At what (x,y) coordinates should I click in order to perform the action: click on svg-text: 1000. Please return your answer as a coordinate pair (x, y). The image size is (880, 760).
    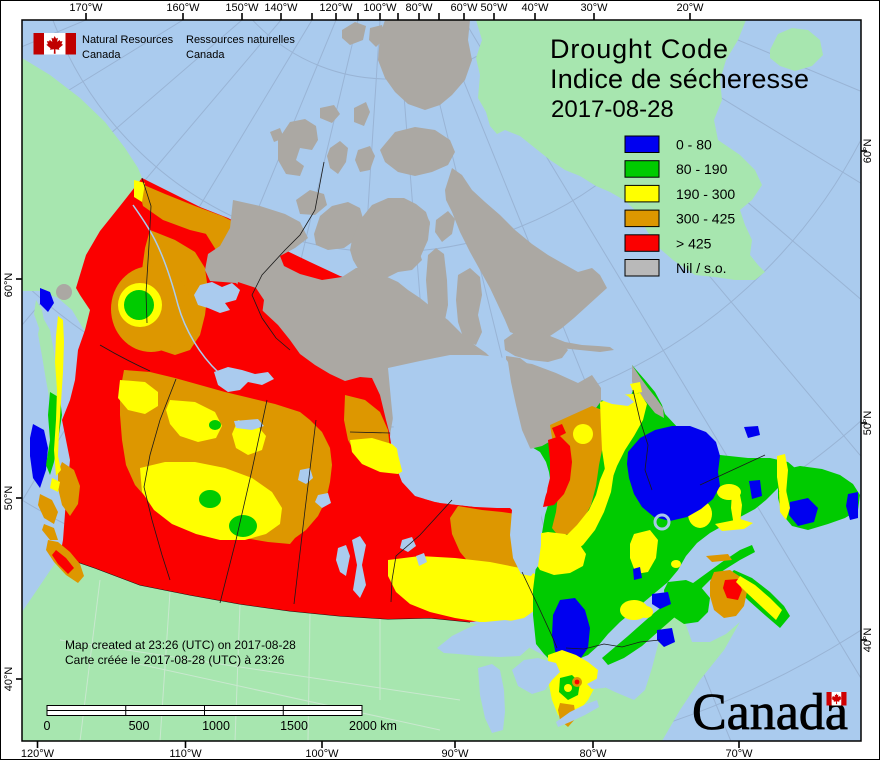
    Looking at the image, I should click on (216, 726).